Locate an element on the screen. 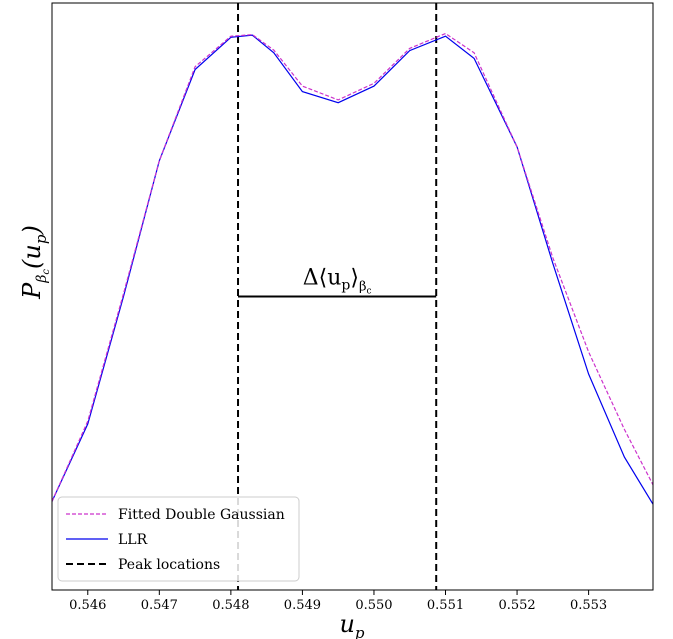 The height and width of the screenshot is (639, 673). x-tick-label: 0.551 is located at coordinates (445, 605).